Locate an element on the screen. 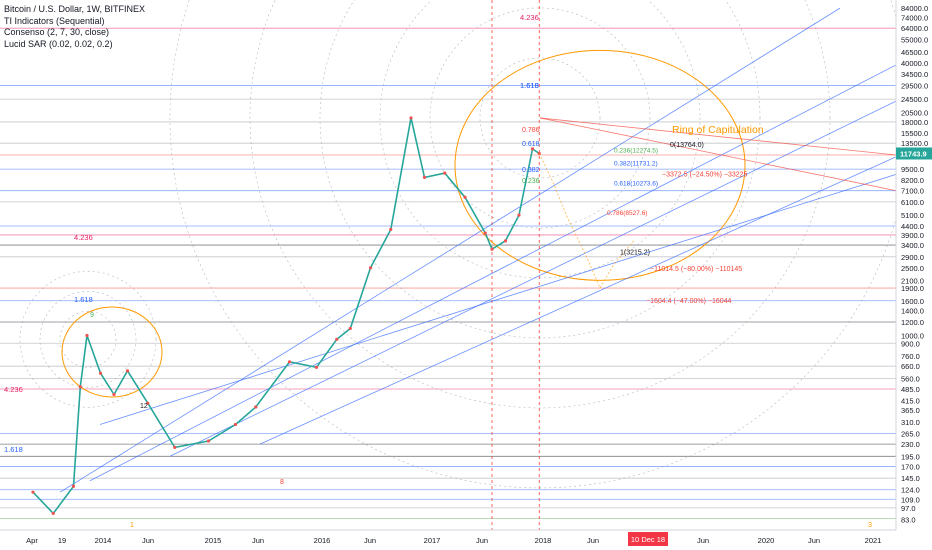 This screenshot has height=550, width=932. annotation-label: 0.382 is located at coordinates (531, 170).